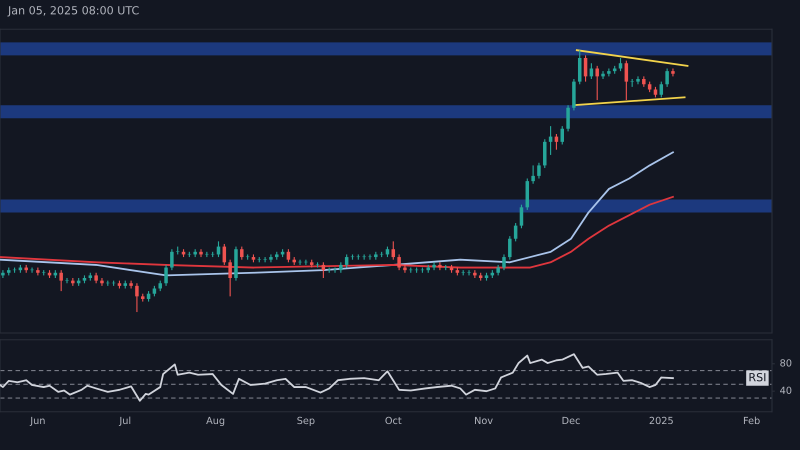 This screenshot has width=800, height=450. What do you see at coordinates (337, 377) in the screenshot?
I see `line-series` at bounding box center [337, 377].